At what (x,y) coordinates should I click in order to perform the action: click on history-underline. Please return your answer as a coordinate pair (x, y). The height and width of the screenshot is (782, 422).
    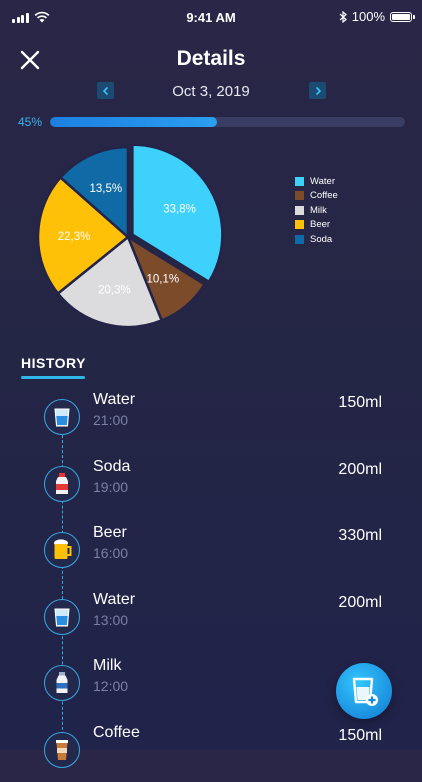
    Looking at the image, I should click on (53, 377).